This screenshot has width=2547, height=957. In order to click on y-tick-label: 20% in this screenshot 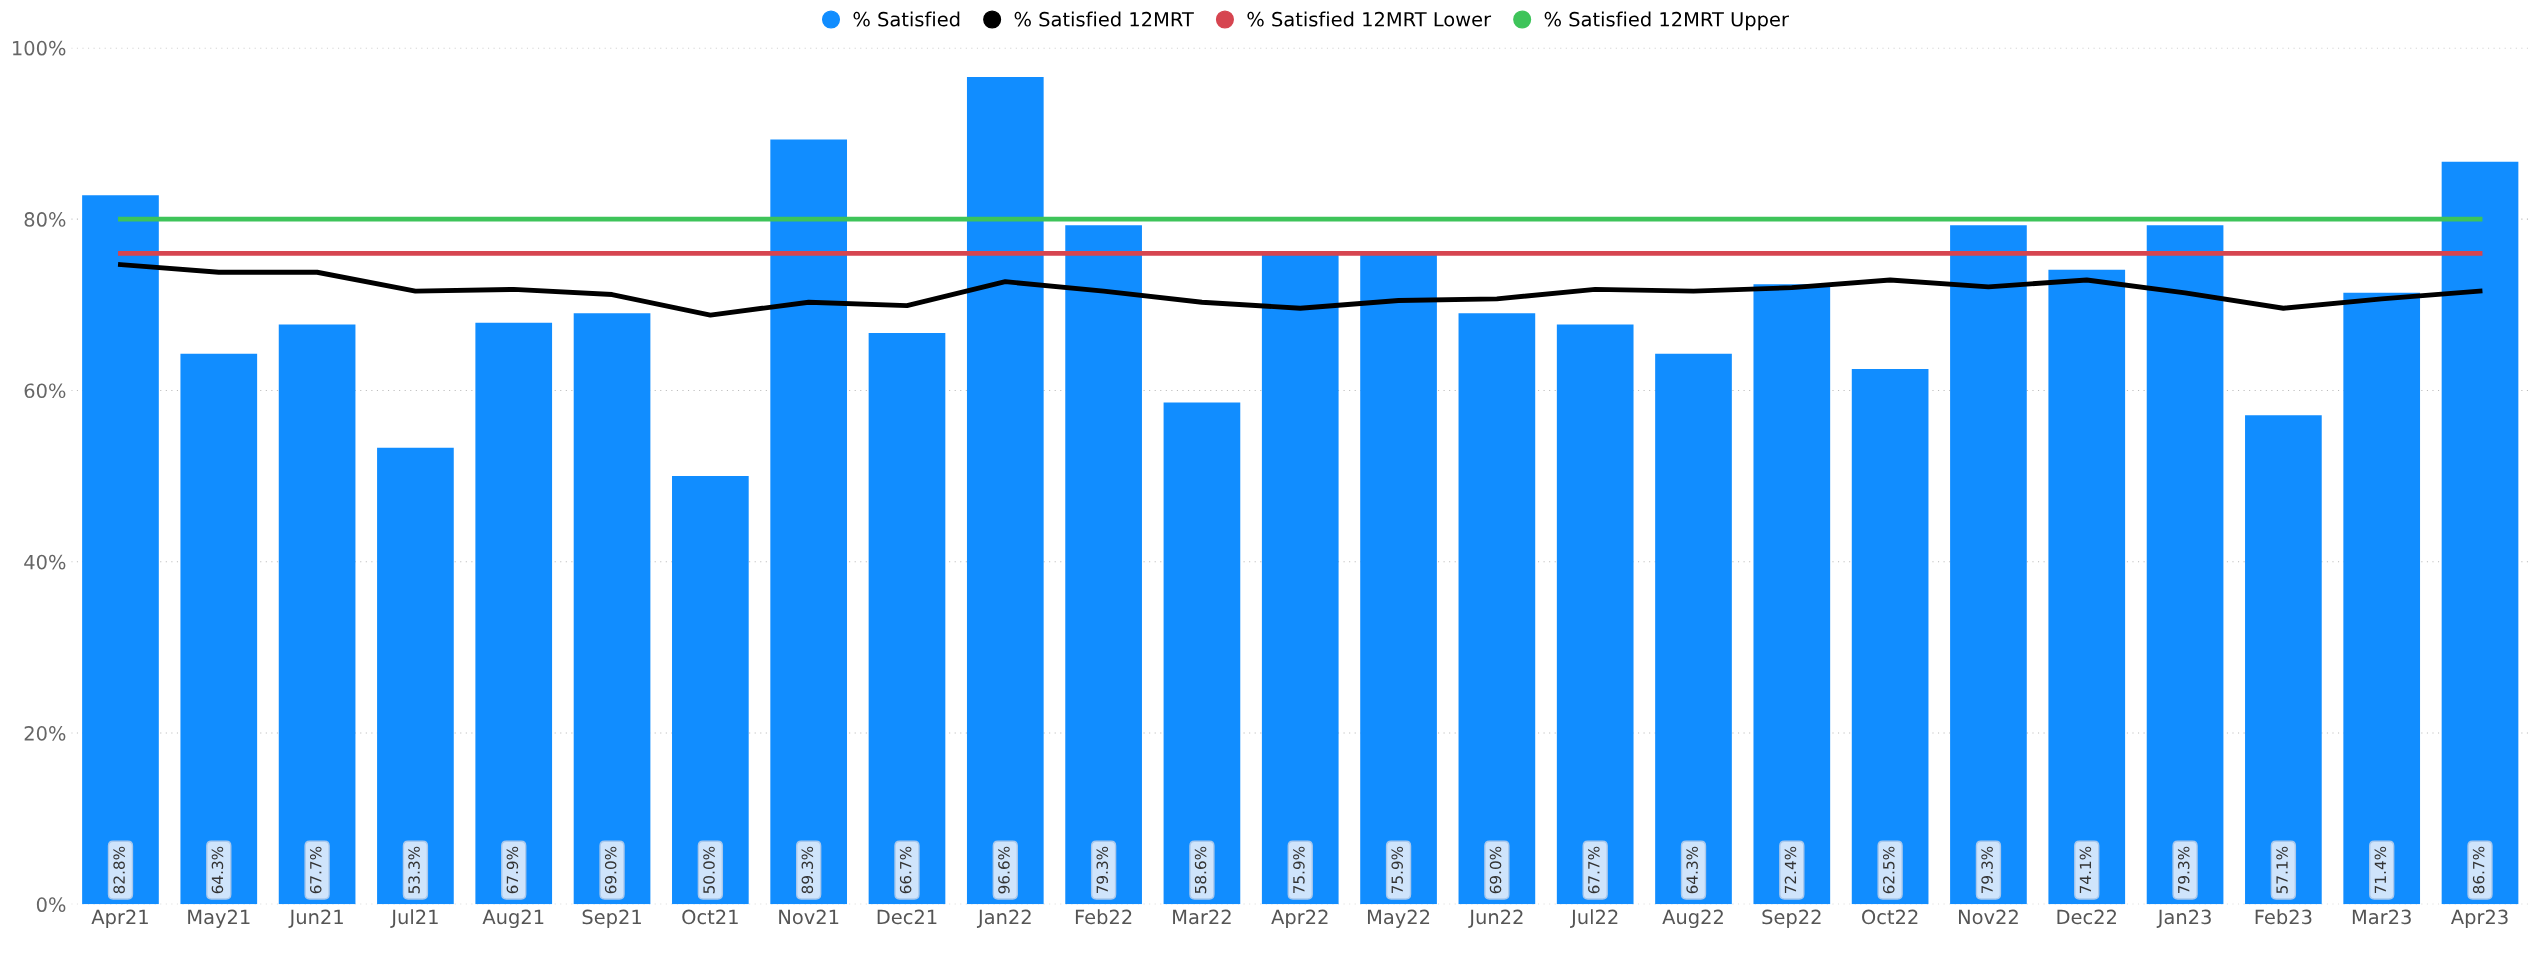, I will do `click(45, 733)`.